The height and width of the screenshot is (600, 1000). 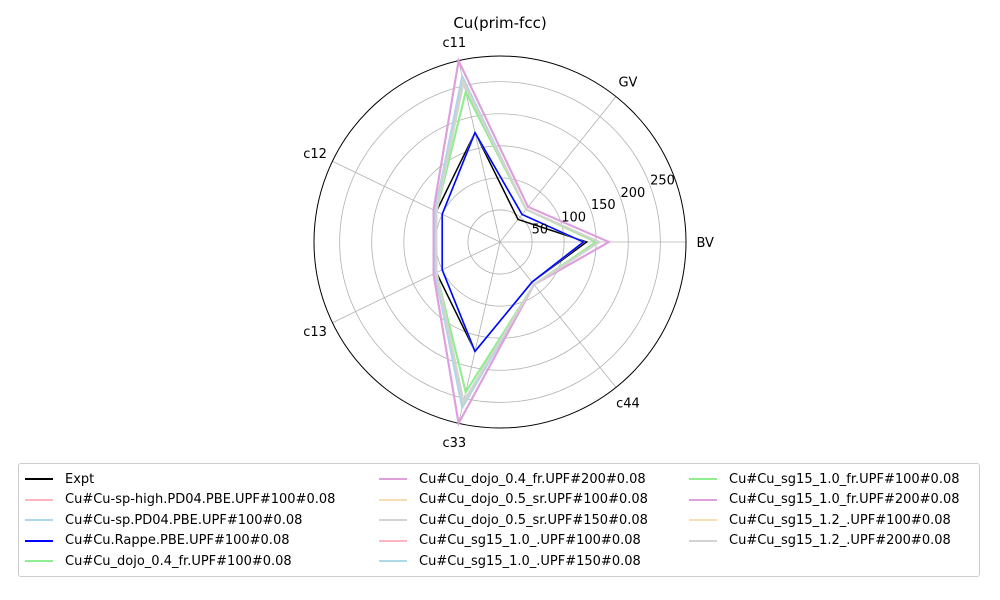 What do you see at coordinates (844, 499) in the screenshot?
I see `legend-label: Cu#Cu_sg15_1.0_fr.UPF#200#0.08` at bounding box center [844, 499].